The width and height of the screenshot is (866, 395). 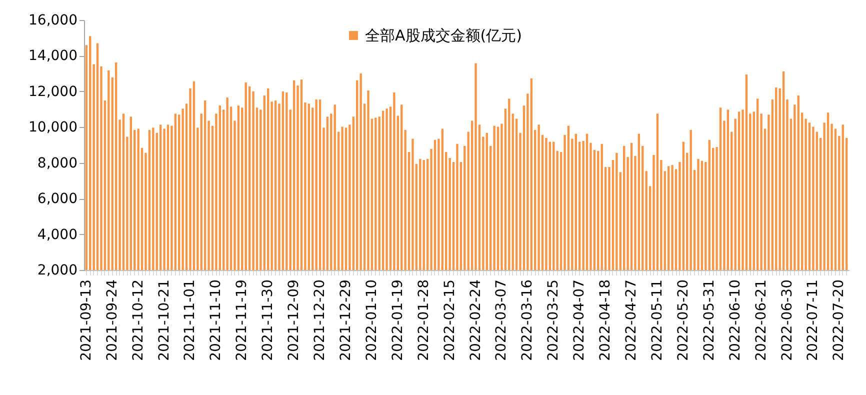 What do you see at coordinates (57, 270) in the screenshot?
I see `y-tick-label: 2,000` at bounding box center [57, 270].